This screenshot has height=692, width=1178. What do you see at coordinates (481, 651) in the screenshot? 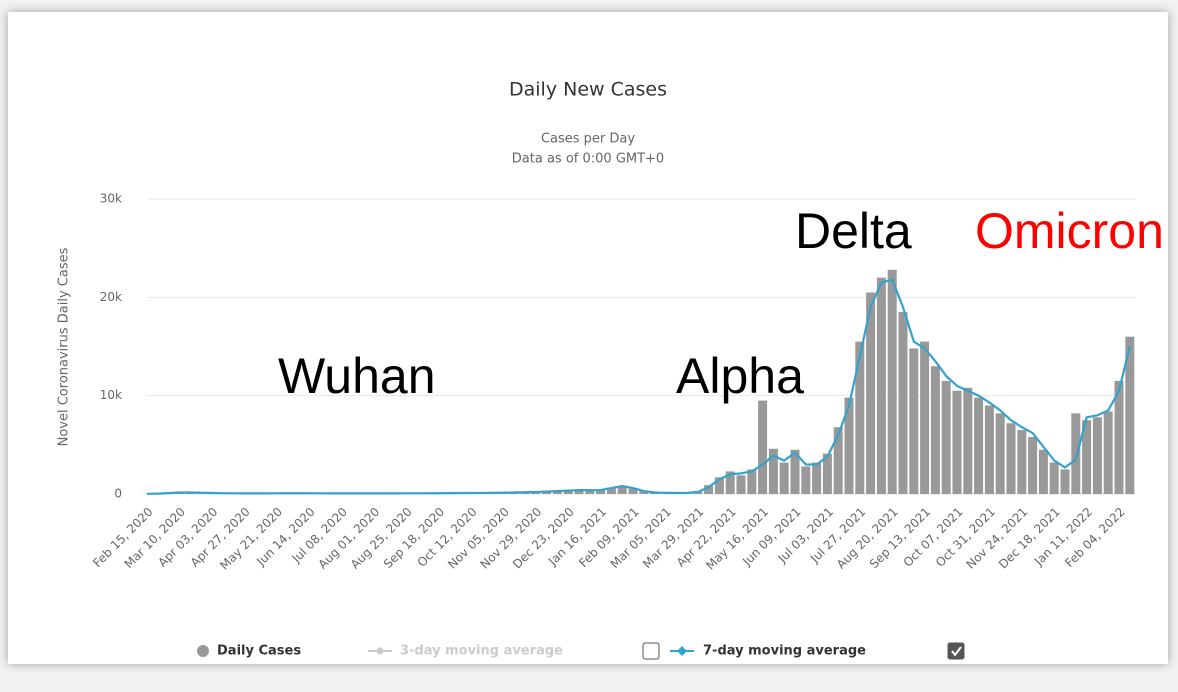
I see `legend-label: 3-day moving average` at bounding box center [481, 651].